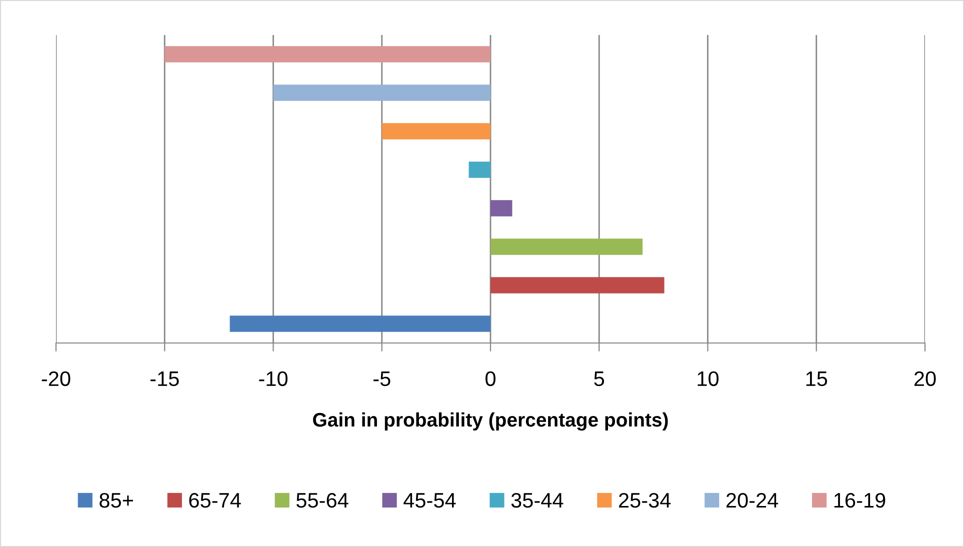 The image size is (964, 547). I want to click on legend-label: 35-44, so click(537, 500).